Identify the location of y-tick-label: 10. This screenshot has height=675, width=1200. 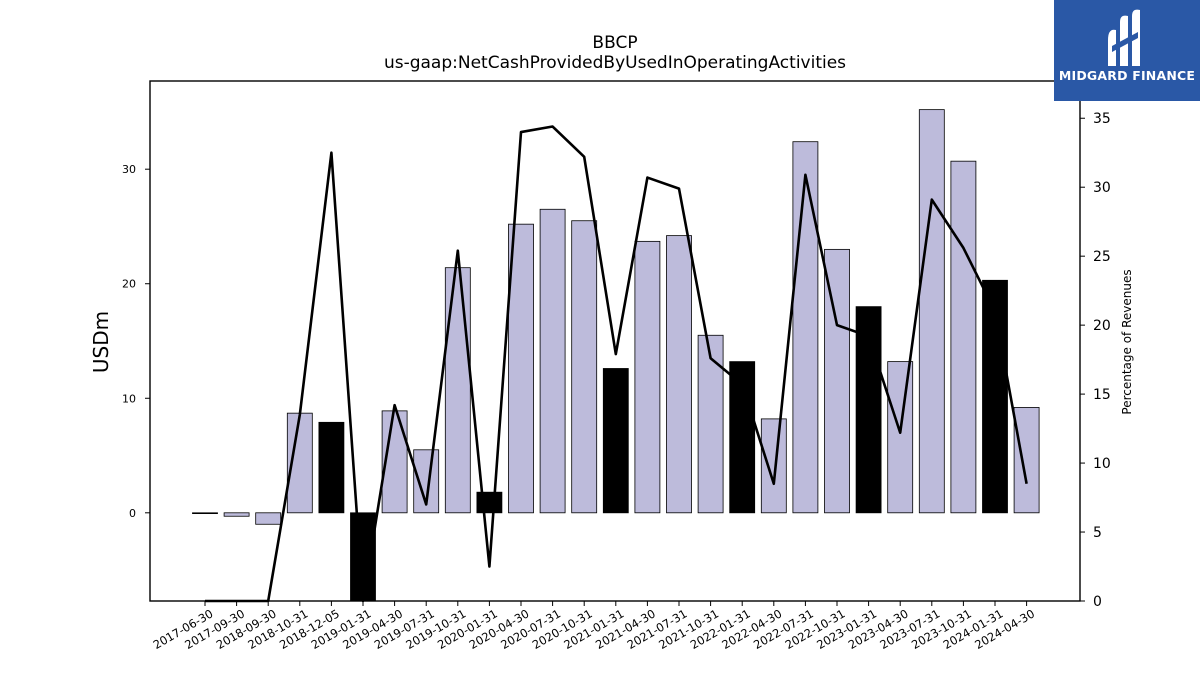
(129, 398).